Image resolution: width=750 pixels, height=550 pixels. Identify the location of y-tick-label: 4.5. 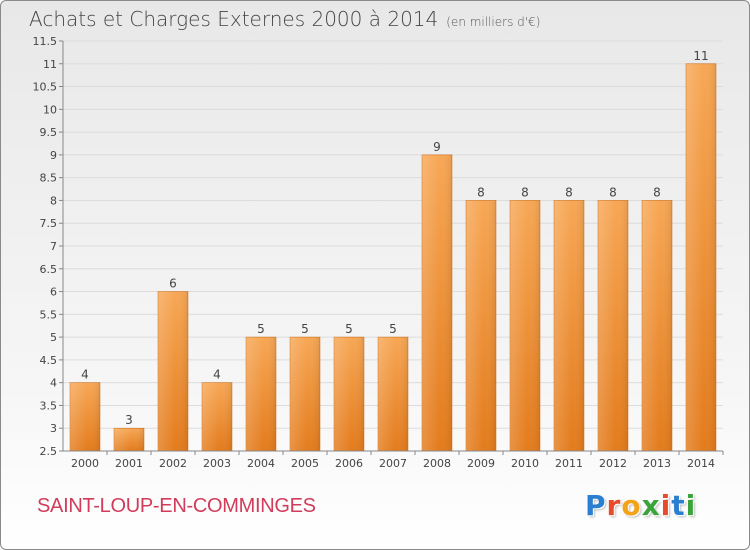
(49, 360).